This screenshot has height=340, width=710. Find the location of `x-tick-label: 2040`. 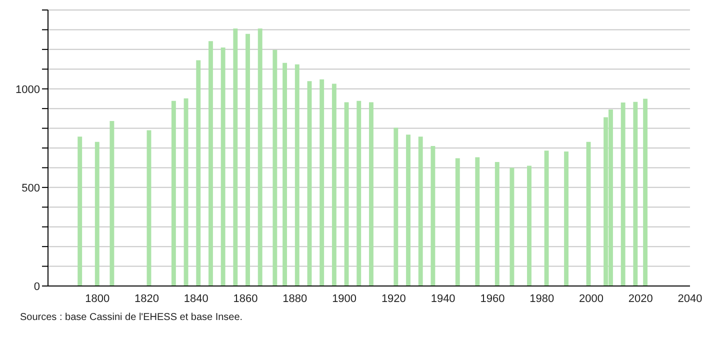

x-tick-label: 2040 is located at coordinates (690, 298).